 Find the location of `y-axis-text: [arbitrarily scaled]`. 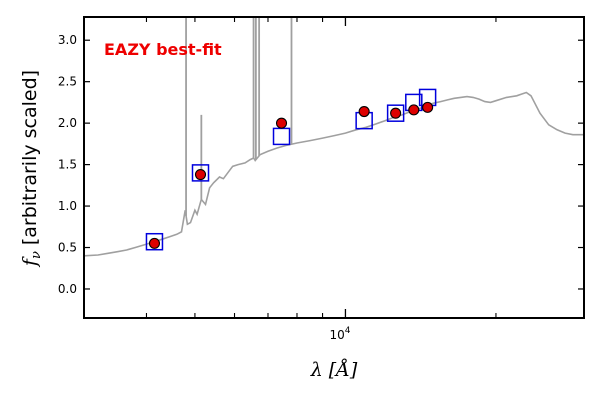

y-axis-text: [arbitrarily scaled] is located at coordinates (30, 157).